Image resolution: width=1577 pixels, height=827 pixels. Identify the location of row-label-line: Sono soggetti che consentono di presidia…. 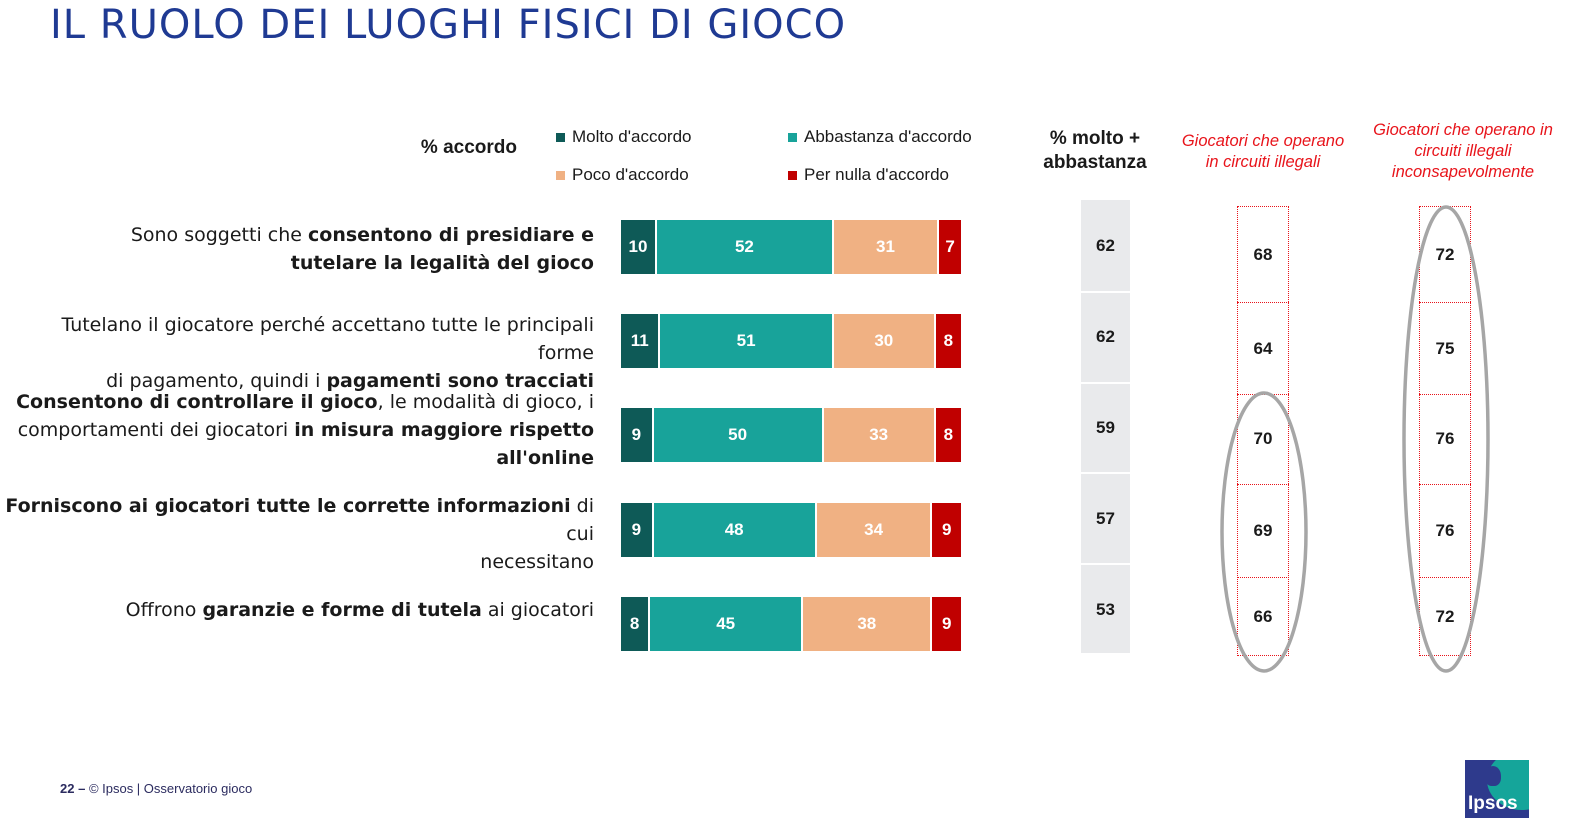
(297, 235).